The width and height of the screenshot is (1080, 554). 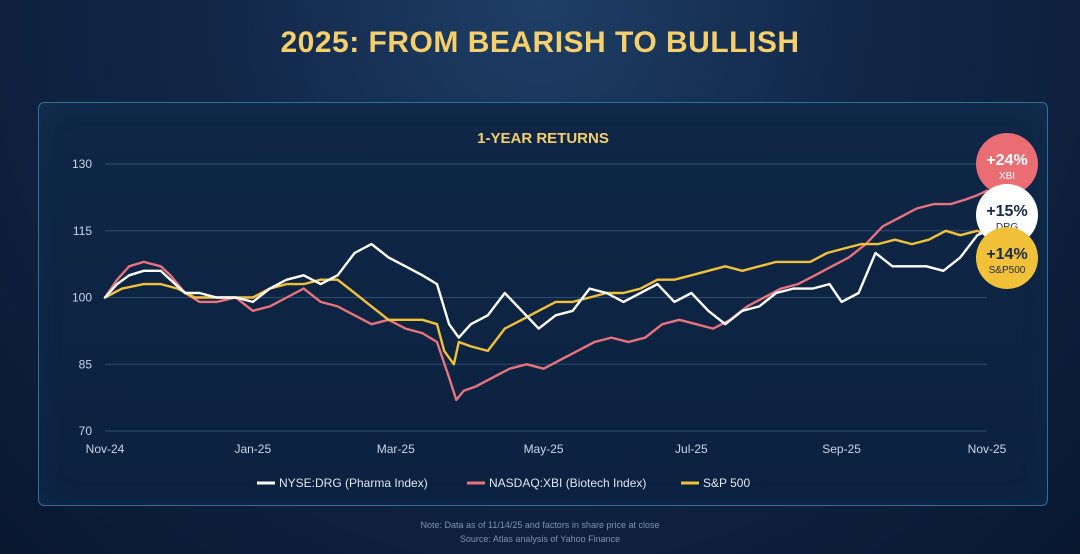 What do you see at coordinates (252, 449) in the screenshot?
I see `x-tick-label: Jan-25` at bounding box center [252, 449].